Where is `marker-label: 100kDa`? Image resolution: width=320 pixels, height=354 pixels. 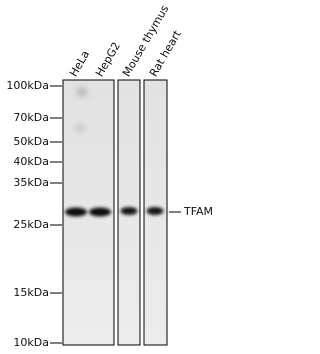
marker-label: 100kDa is located at coordinates (27, 85).